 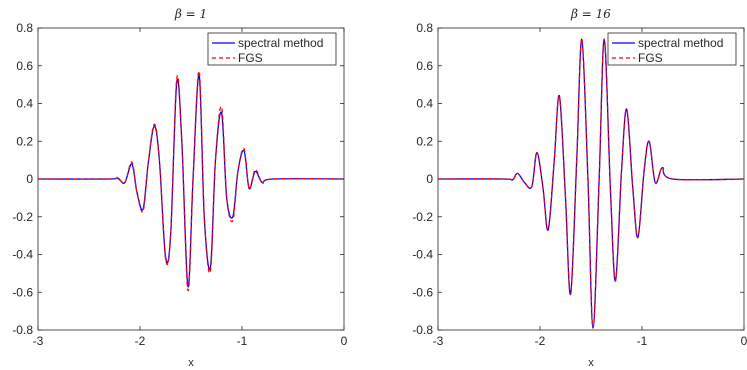 I want to click on legend-label-fgs-left: FGS, so click(x=250, y=58).